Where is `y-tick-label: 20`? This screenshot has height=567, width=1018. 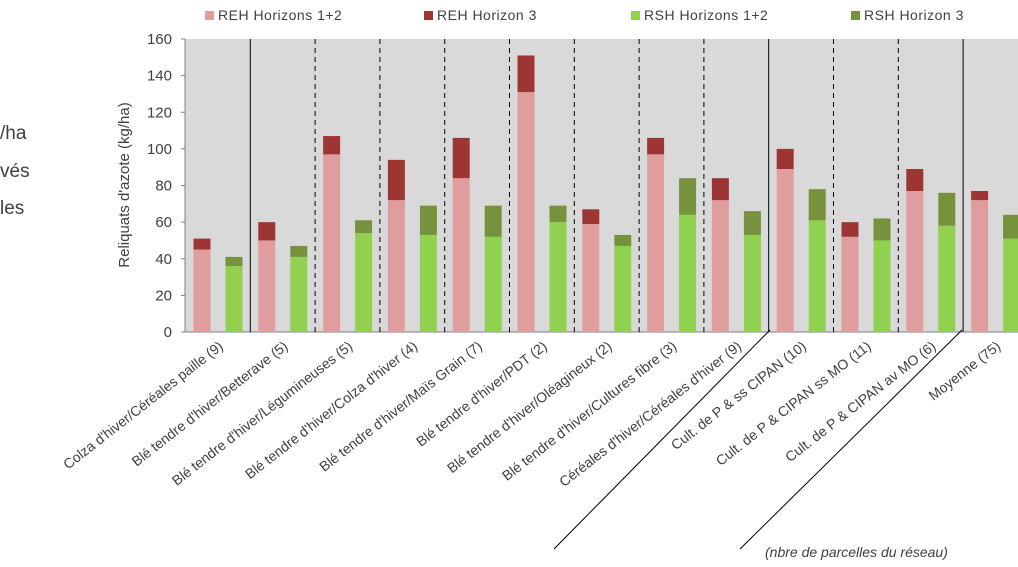 y-tick-label: 20 is located at coordinates (163, 295).